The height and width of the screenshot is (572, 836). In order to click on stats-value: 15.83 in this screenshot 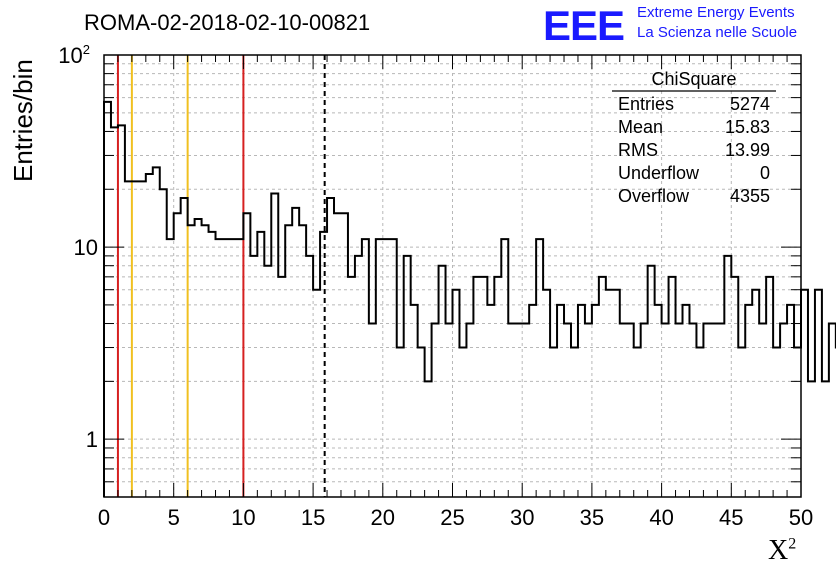, I will do `click(747, 127)`.